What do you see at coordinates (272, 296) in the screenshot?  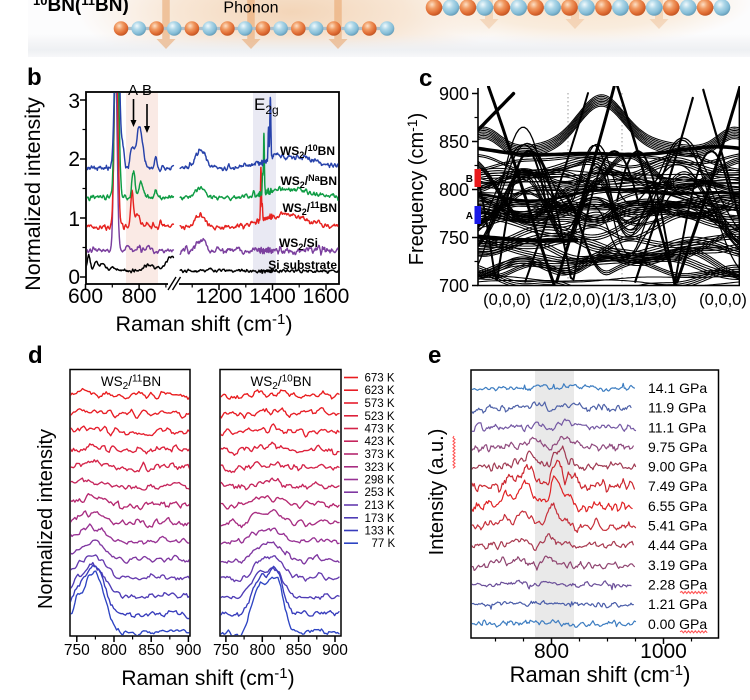 I see `svg-text: 1400` at bounding box center [272, 296].